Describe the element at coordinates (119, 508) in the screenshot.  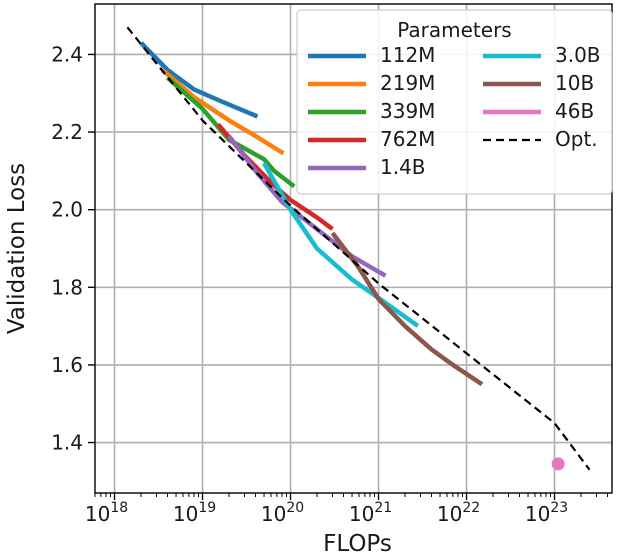
I see `x-tick-exponent: 18` at that location.